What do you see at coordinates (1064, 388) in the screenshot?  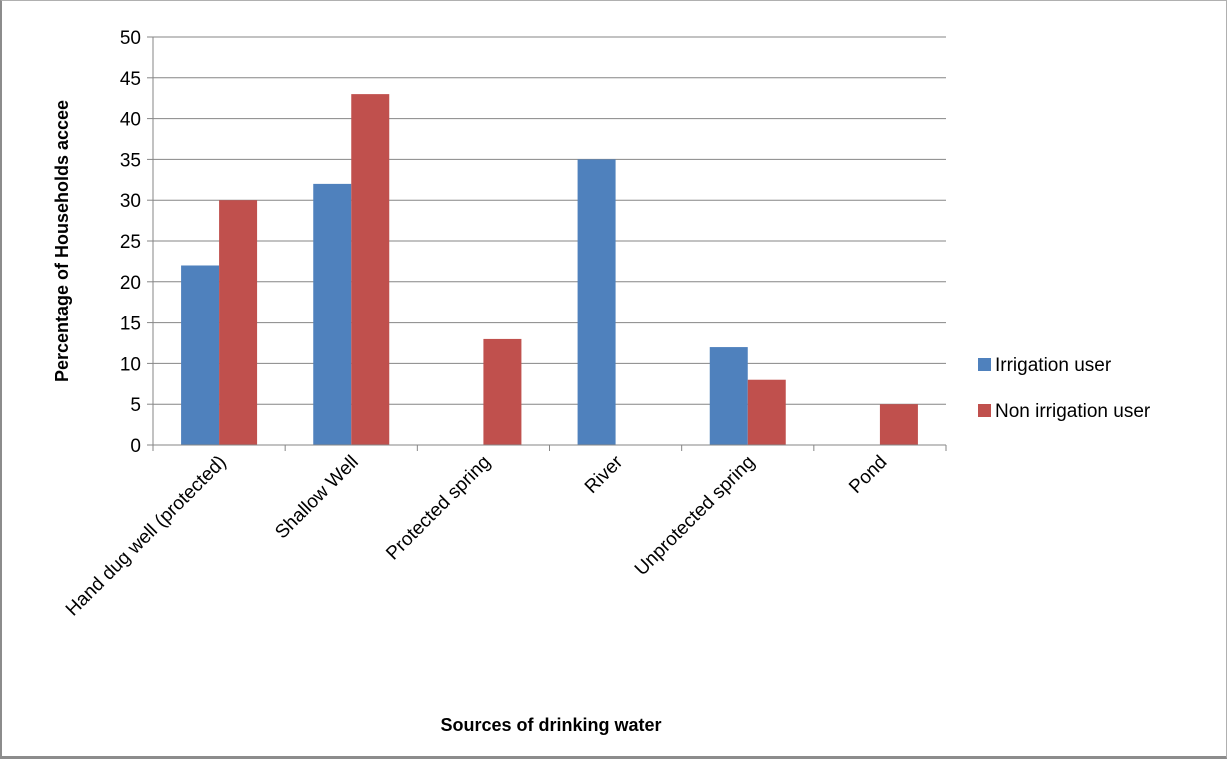 I see `legend: Irrigation user Non irrigation user` at bounding box center [1064, 388].